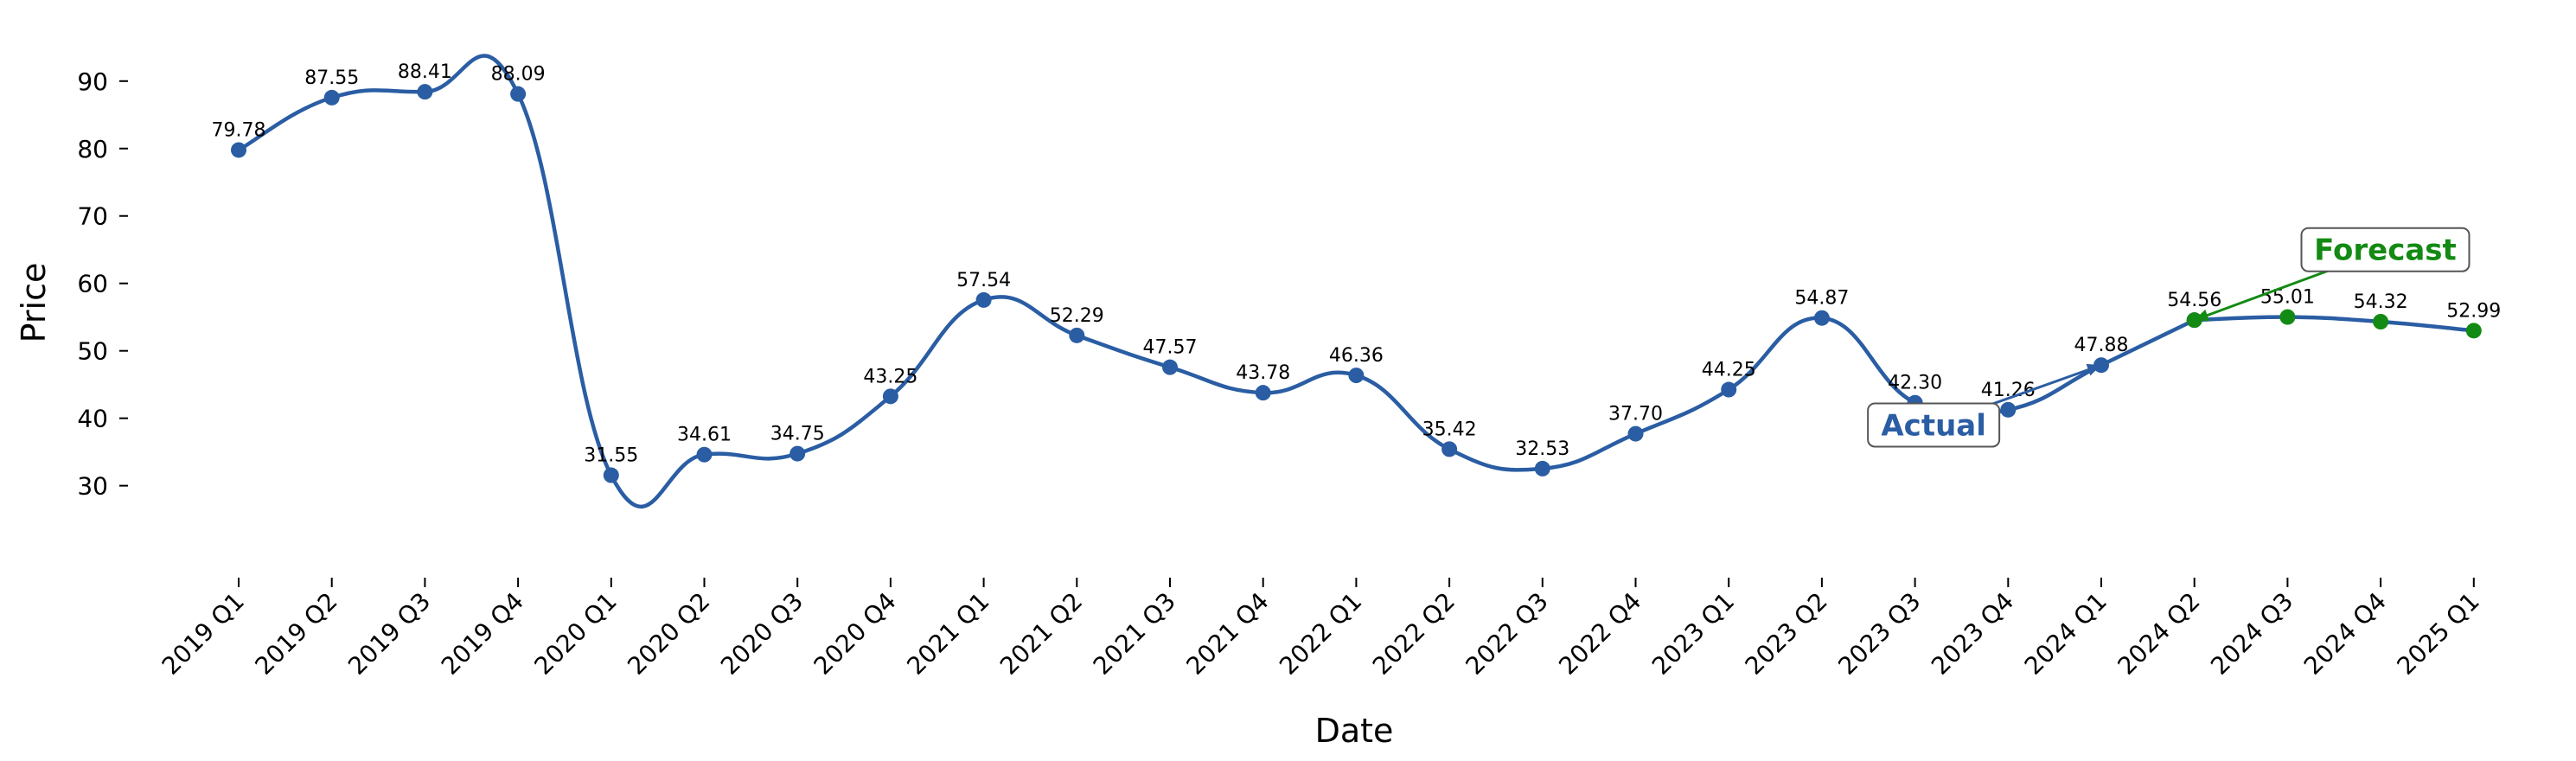  What do you see at coordinates (1542, 449) in the screenshot?
I see `data-label: 32.53` at bounding box center [1542, 449].